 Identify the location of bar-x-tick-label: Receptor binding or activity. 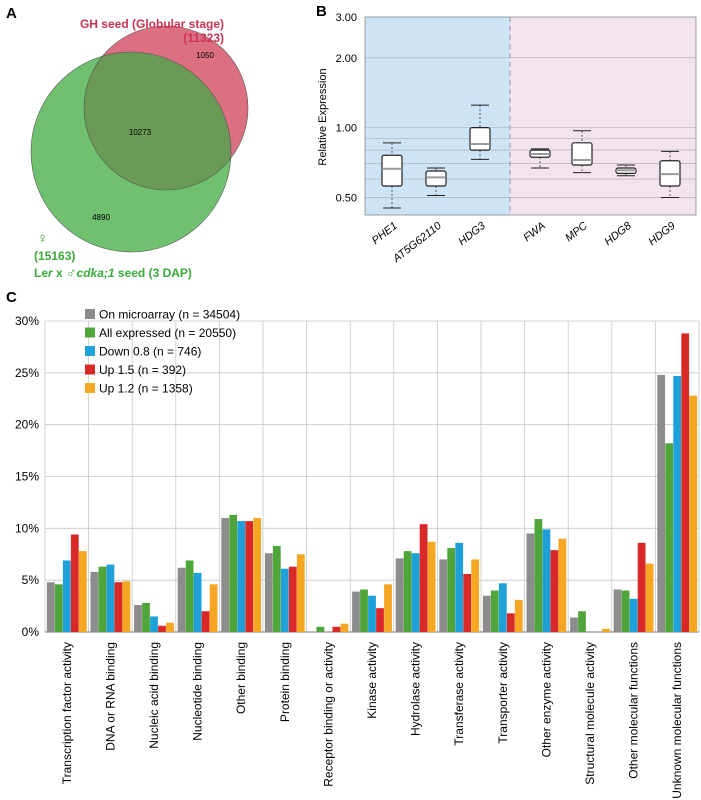
(328, 714).